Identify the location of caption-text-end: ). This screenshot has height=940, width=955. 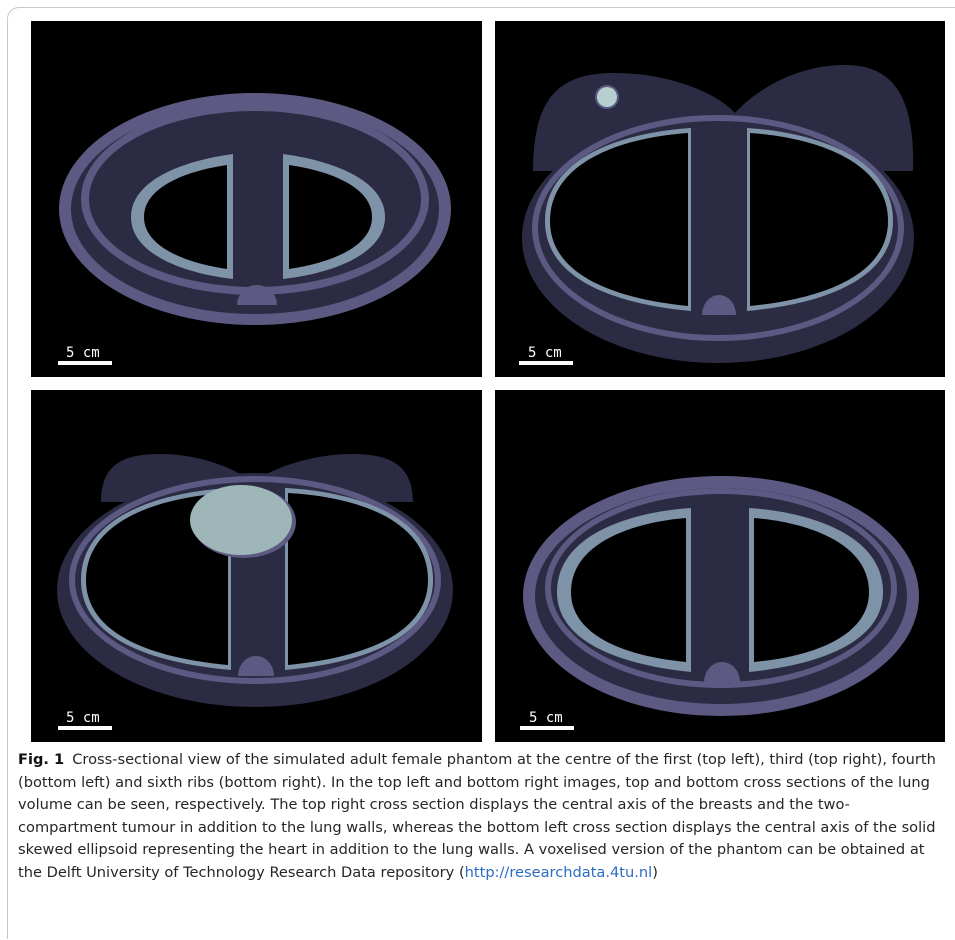
(655, 872).